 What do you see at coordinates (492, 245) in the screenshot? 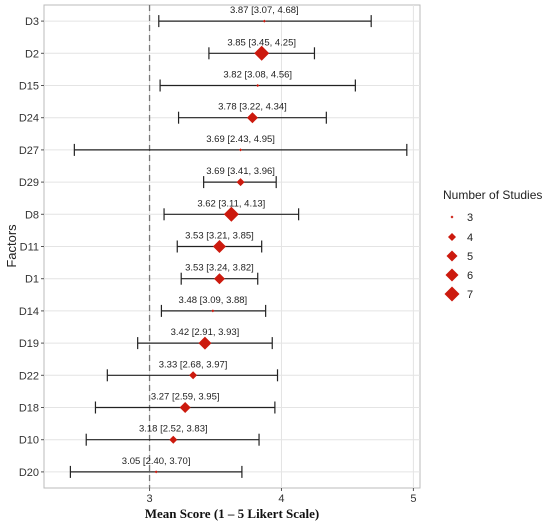
I see `legend: Number of Studies 3 4 5 6 7` at bounding box center [492, 245].